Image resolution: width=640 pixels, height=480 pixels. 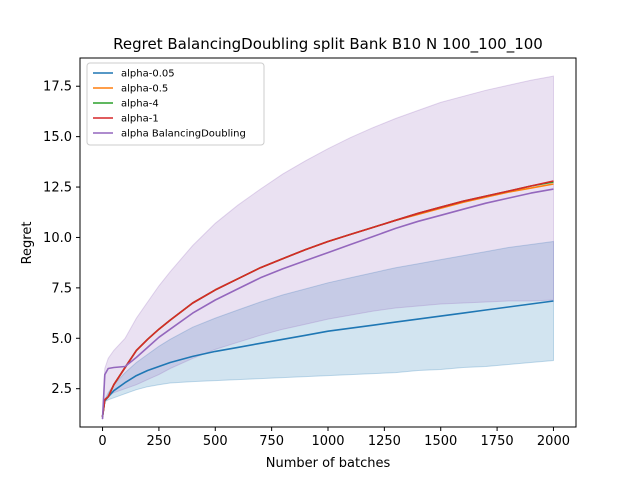 What do you see at coordinates (61, 389) in the screenshot?
I see `y-tick-label: 2.5` at bounding box center [61, 389].